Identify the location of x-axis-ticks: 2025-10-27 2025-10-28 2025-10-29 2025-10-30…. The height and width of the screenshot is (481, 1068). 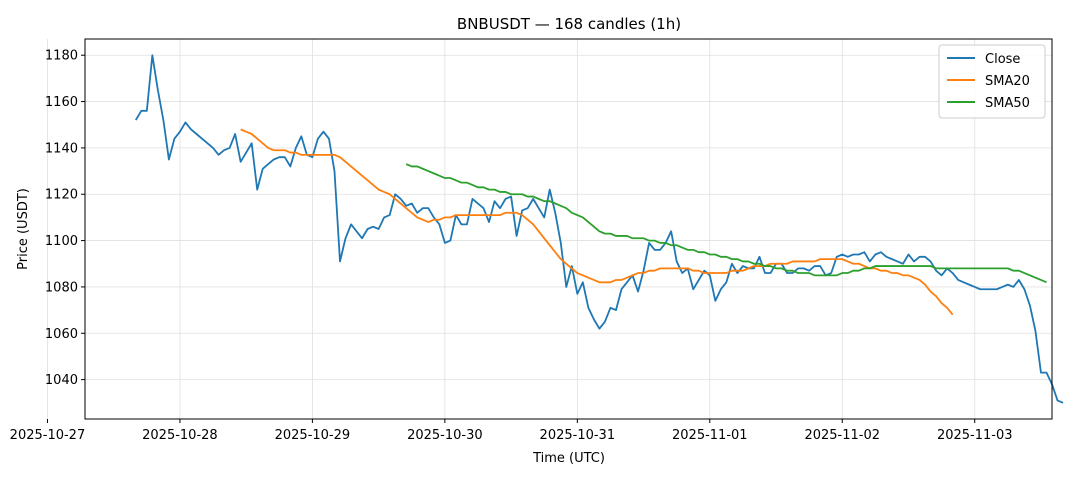
(511, 431).